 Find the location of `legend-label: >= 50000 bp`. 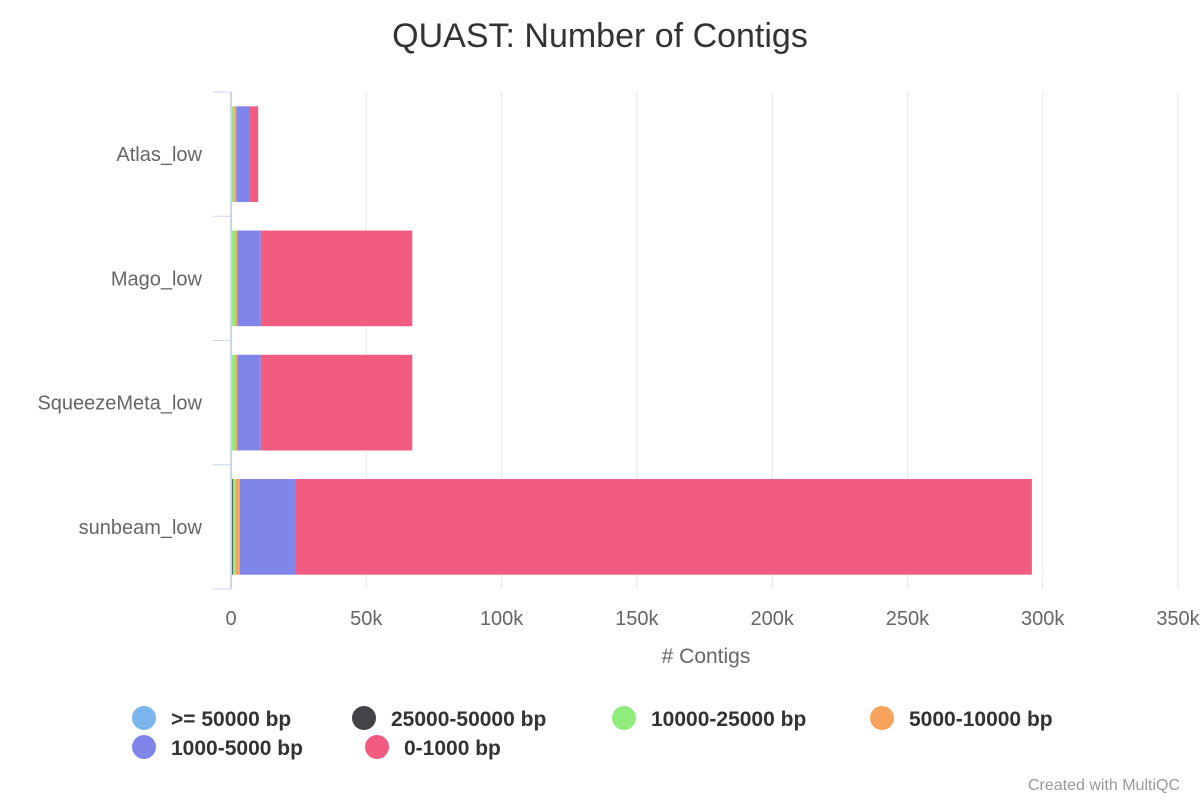

legend-label: >= 50000 bp is located at coordinates (231, 719).